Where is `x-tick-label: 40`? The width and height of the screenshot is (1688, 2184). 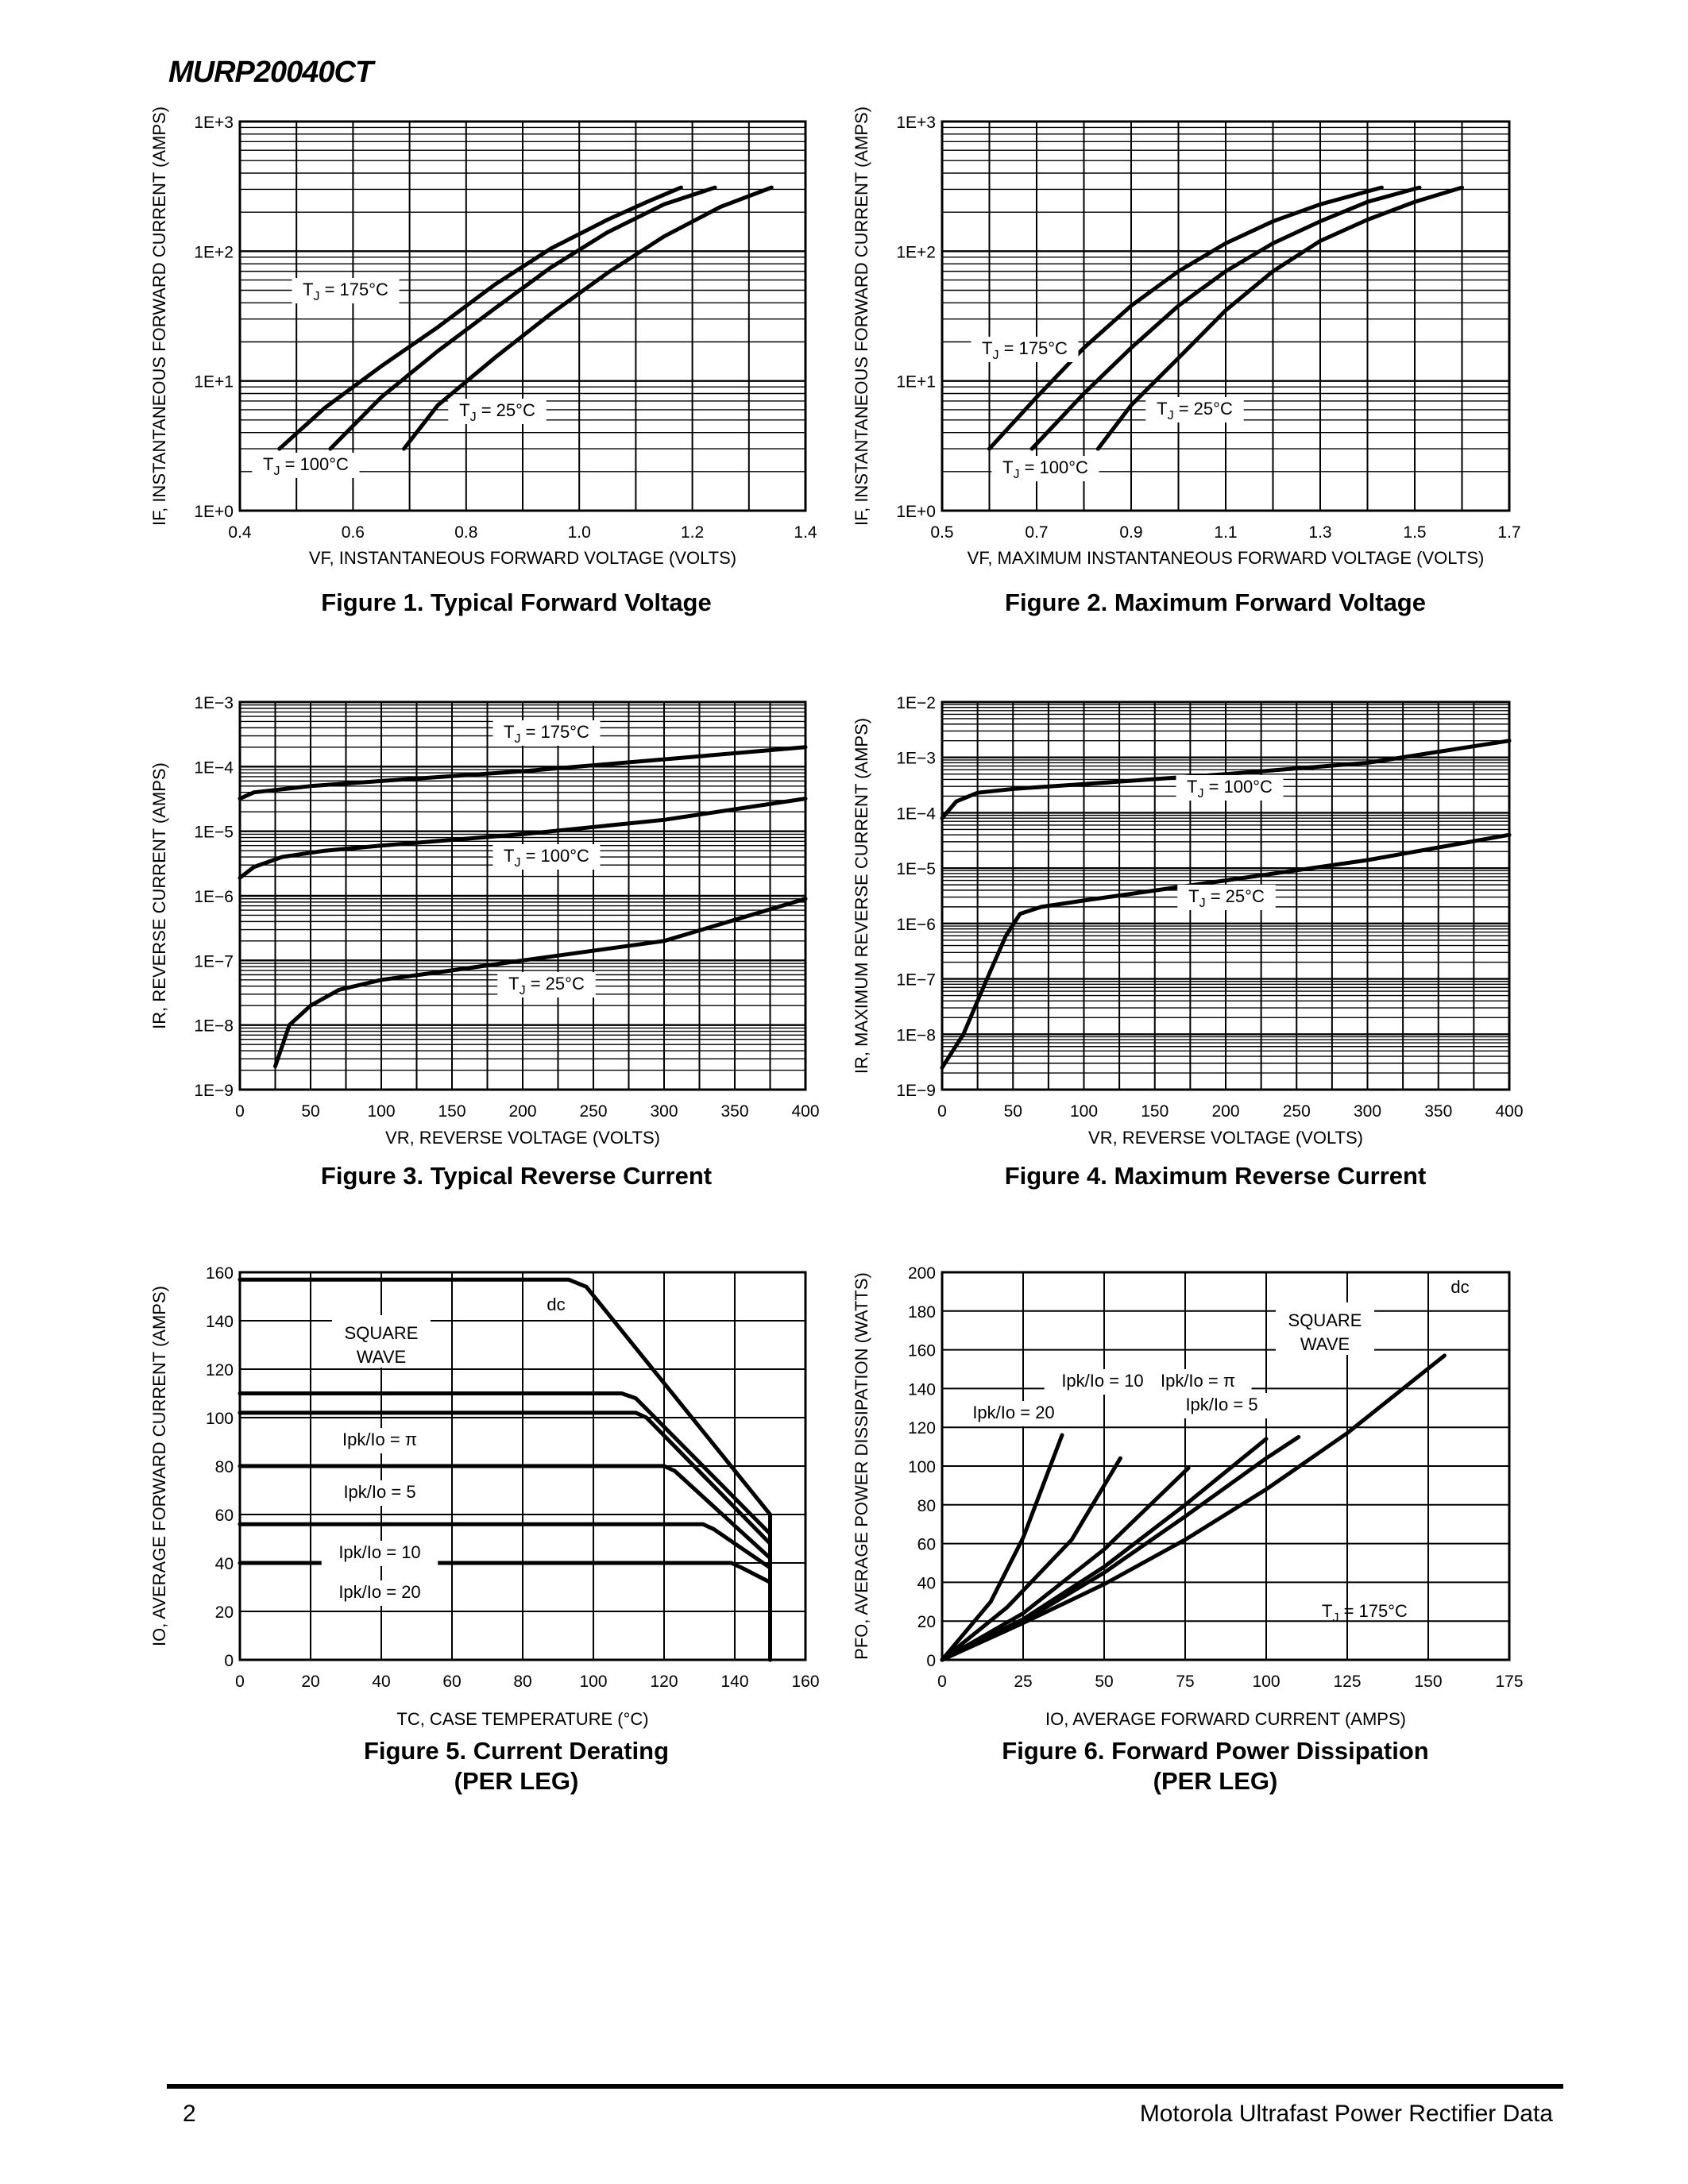 x-tick-label: 40 is located at coordinates (381, 1682).